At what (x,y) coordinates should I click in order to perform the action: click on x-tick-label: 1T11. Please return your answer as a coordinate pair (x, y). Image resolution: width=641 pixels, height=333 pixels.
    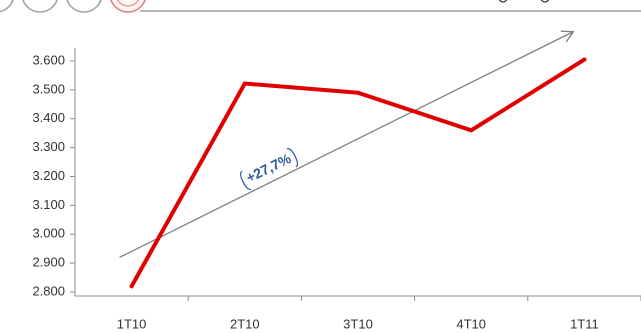
    Looking at the image, I should click on (584, 323).